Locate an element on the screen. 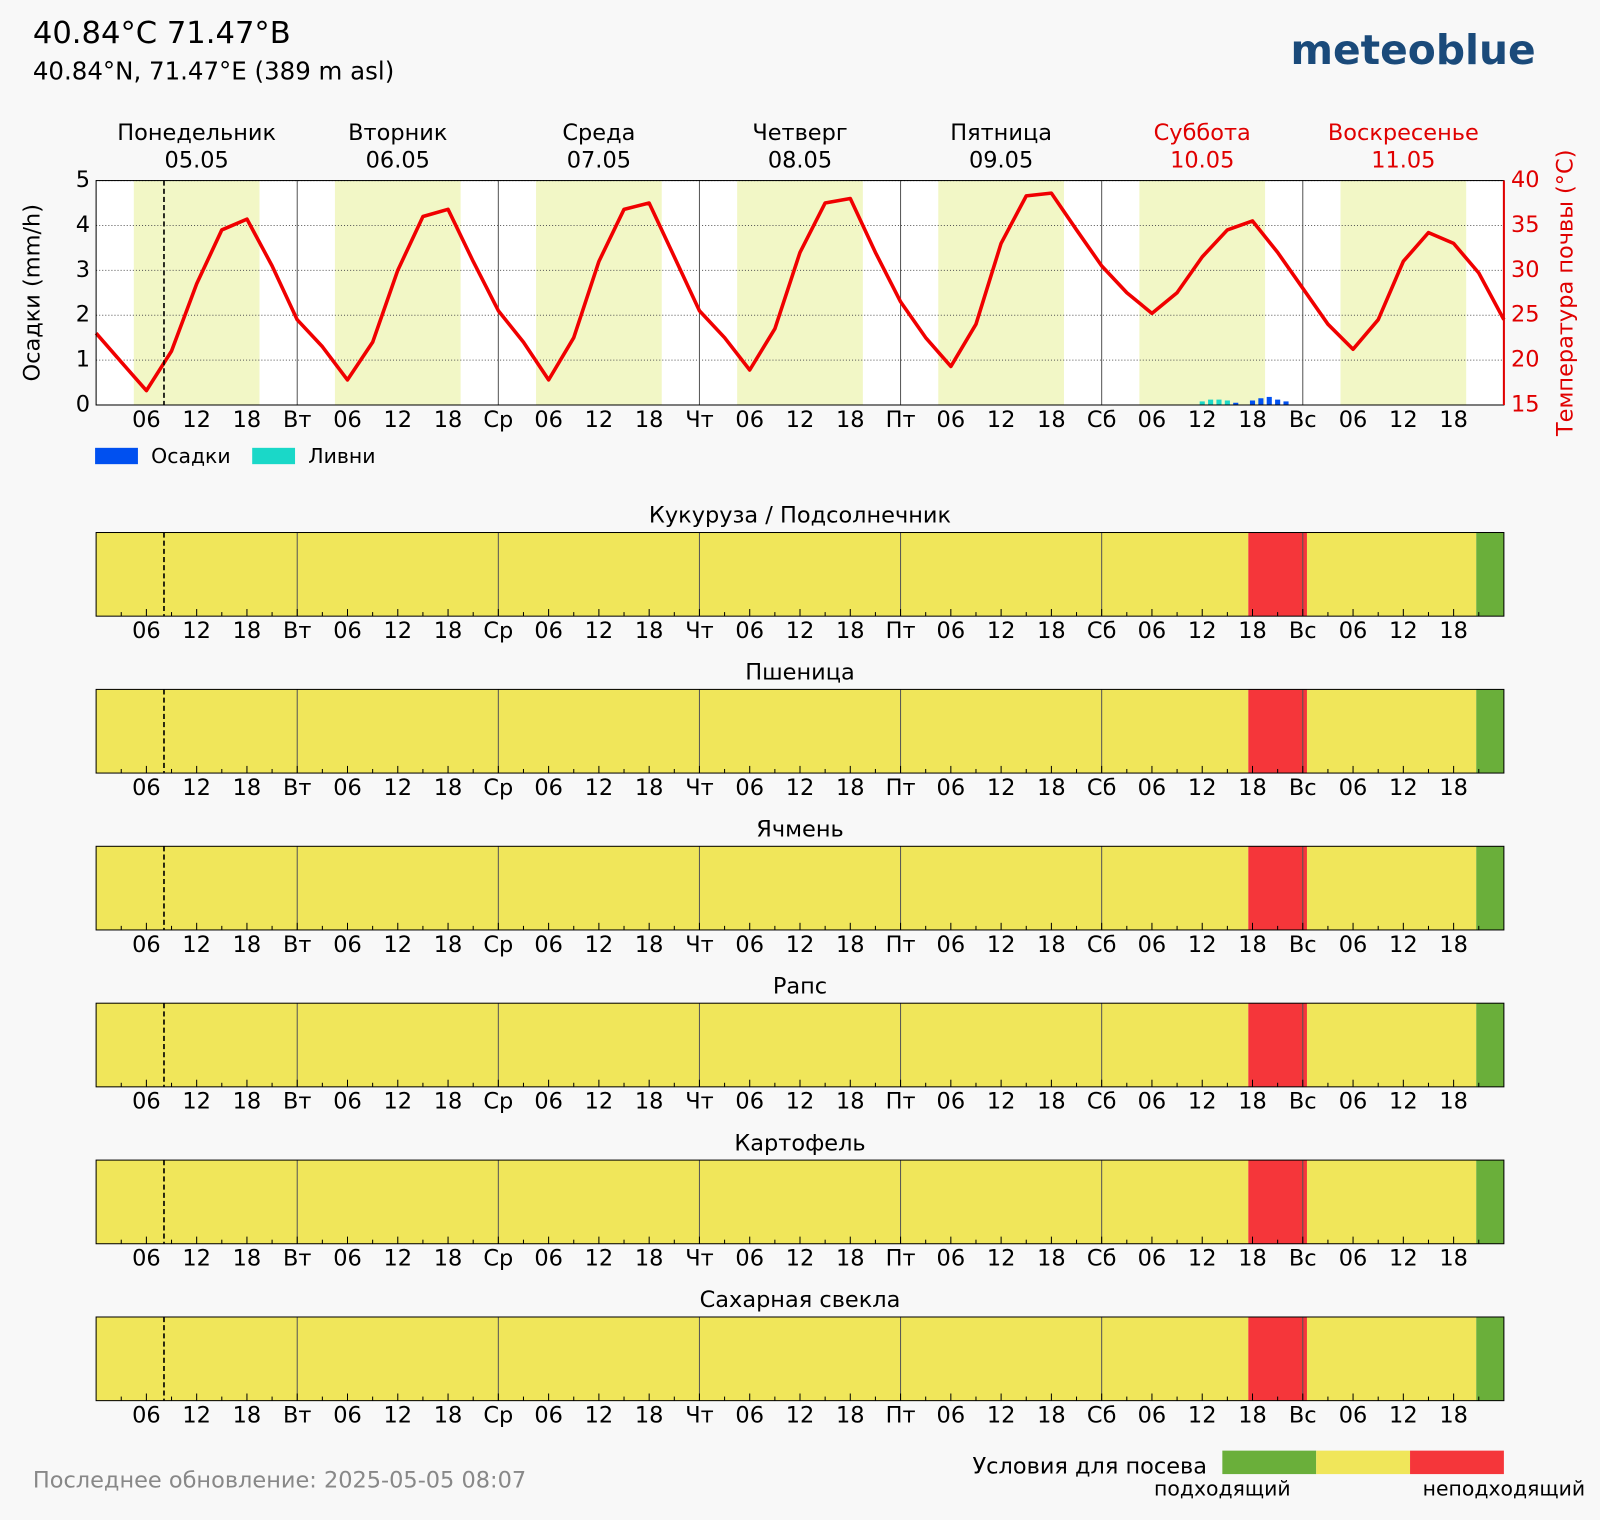  y2-tick-label: 30 is located at coordinates (1525, 270).